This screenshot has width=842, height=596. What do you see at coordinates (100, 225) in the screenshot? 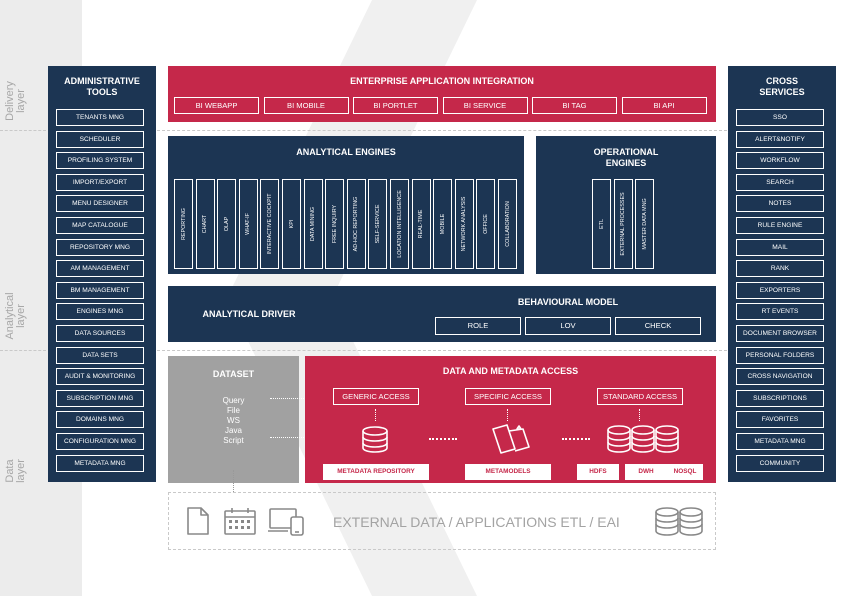
I see `admin-item: MAP CATALOGUE` at bounding box center [100, 225].